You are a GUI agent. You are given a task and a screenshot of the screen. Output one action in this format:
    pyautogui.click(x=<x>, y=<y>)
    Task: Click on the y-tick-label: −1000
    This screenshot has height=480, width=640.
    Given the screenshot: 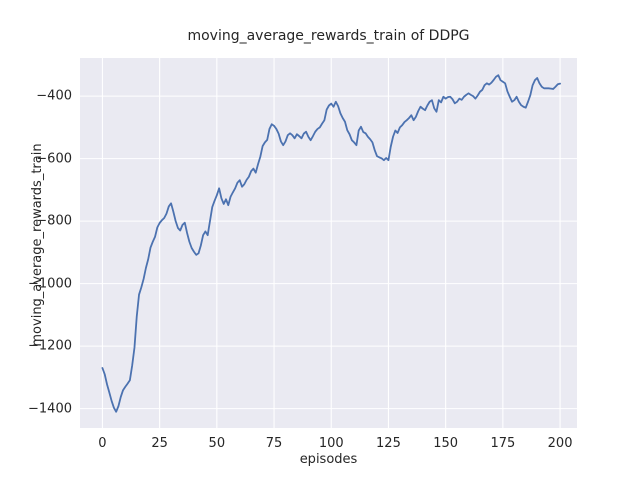 What is the action you would take?
    pyautogui.click(x=50, y=284)
    